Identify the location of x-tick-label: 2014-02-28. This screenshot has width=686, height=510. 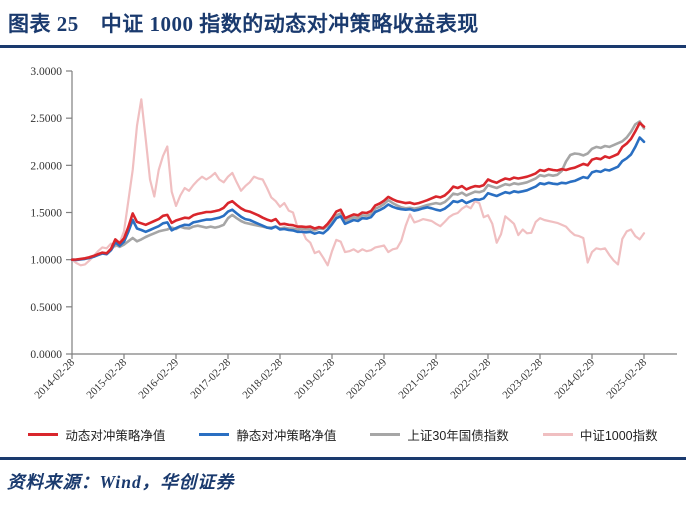
(54, 378).